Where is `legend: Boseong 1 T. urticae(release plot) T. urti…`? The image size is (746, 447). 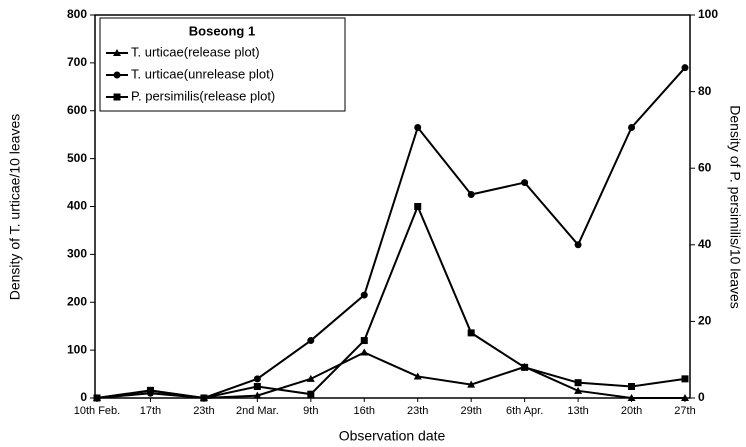 legend: Boseong 1 T. urticae(release plot) T. urti… is located at coordinates (222, 64).